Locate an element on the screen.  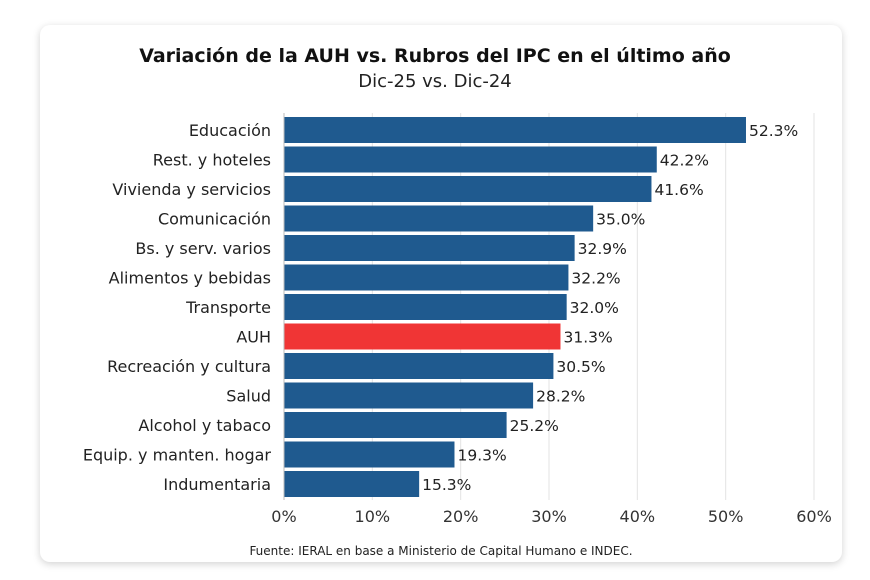
category-label: Indumentaria is located at coordinates (217, 484).